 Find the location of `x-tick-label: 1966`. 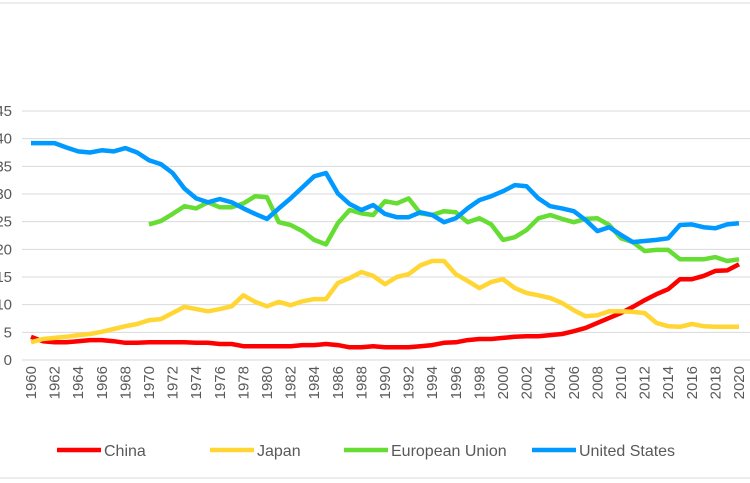

x-tick-label: 1966 is located at coordinates (102, 382).